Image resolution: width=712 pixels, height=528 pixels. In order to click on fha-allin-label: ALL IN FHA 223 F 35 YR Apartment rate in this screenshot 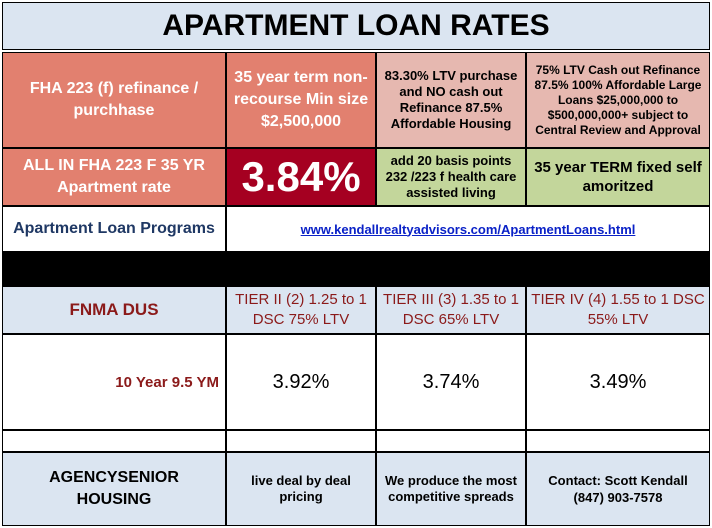, I will do `click(114, 177)`.